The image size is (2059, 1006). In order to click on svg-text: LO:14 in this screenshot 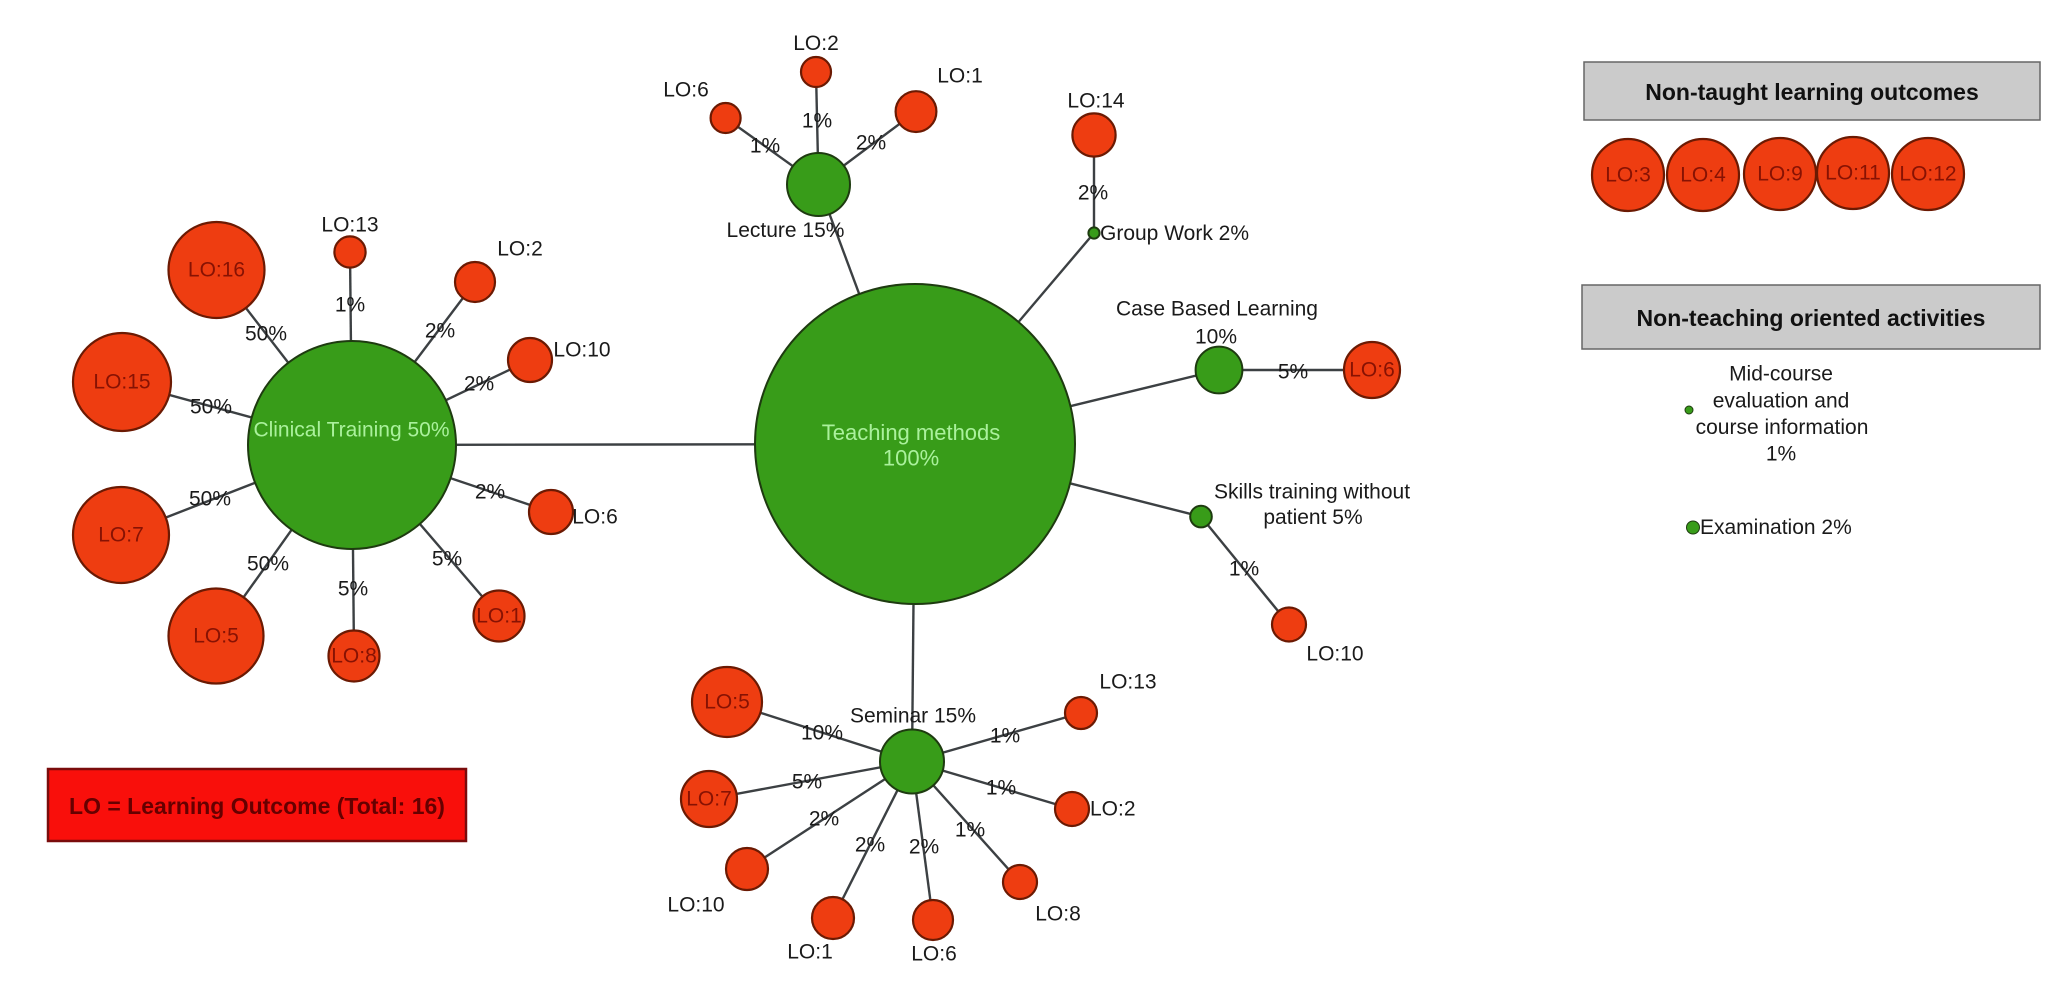, I will do `click(1096, 101)`.